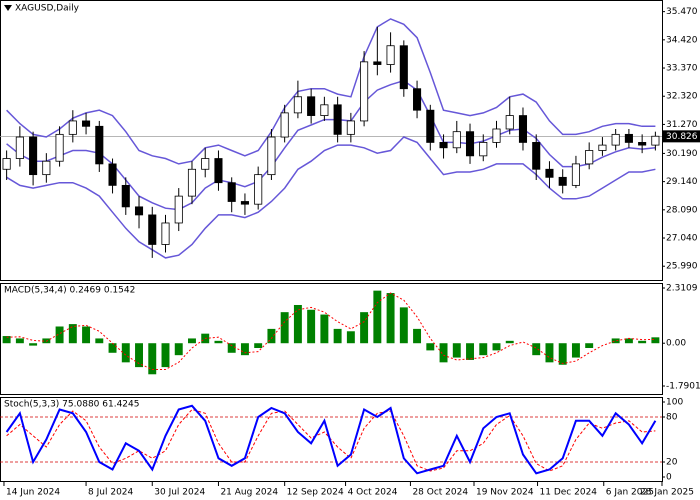 The image size is (700, 500). I want to click on y-tick-label: 80, so click(672, 418).